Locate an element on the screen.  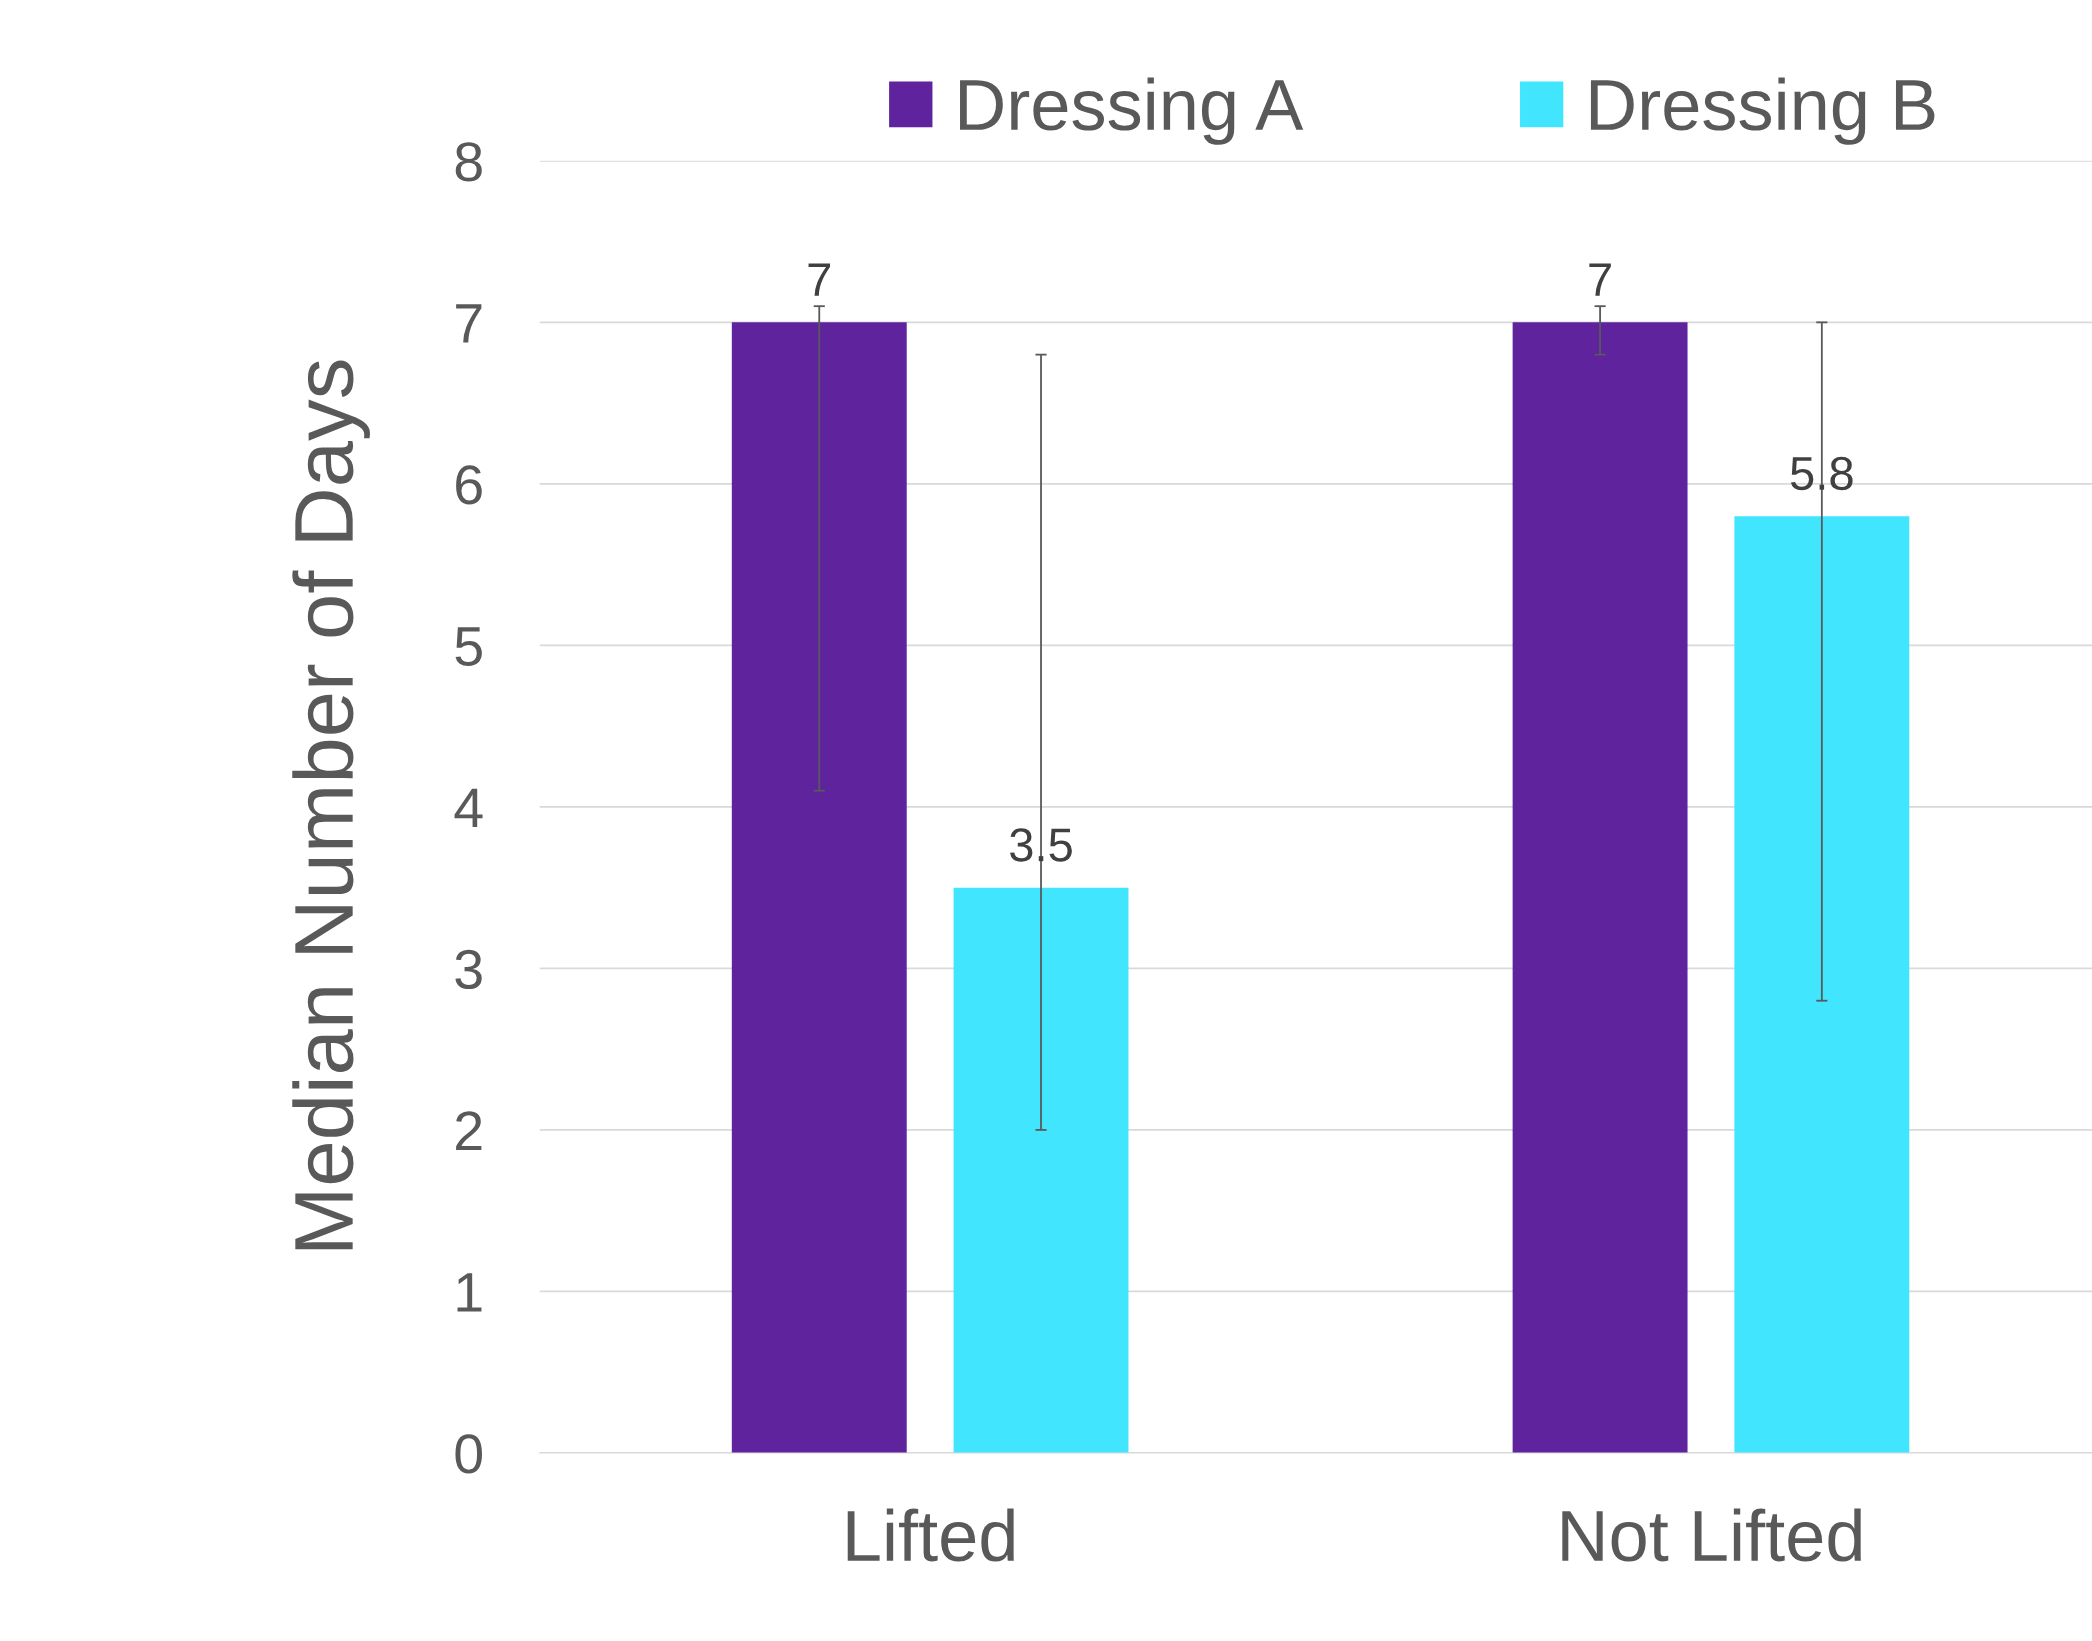
y-tick-label: 2 is located at coordinates (469, 1131).